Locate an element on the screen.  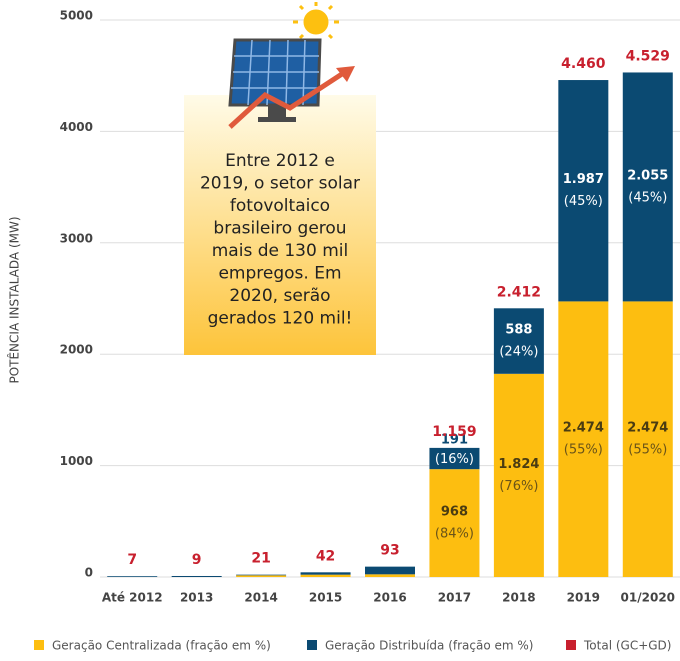
annotation-line: fotovoltaico is located at coordinates (280, 206).